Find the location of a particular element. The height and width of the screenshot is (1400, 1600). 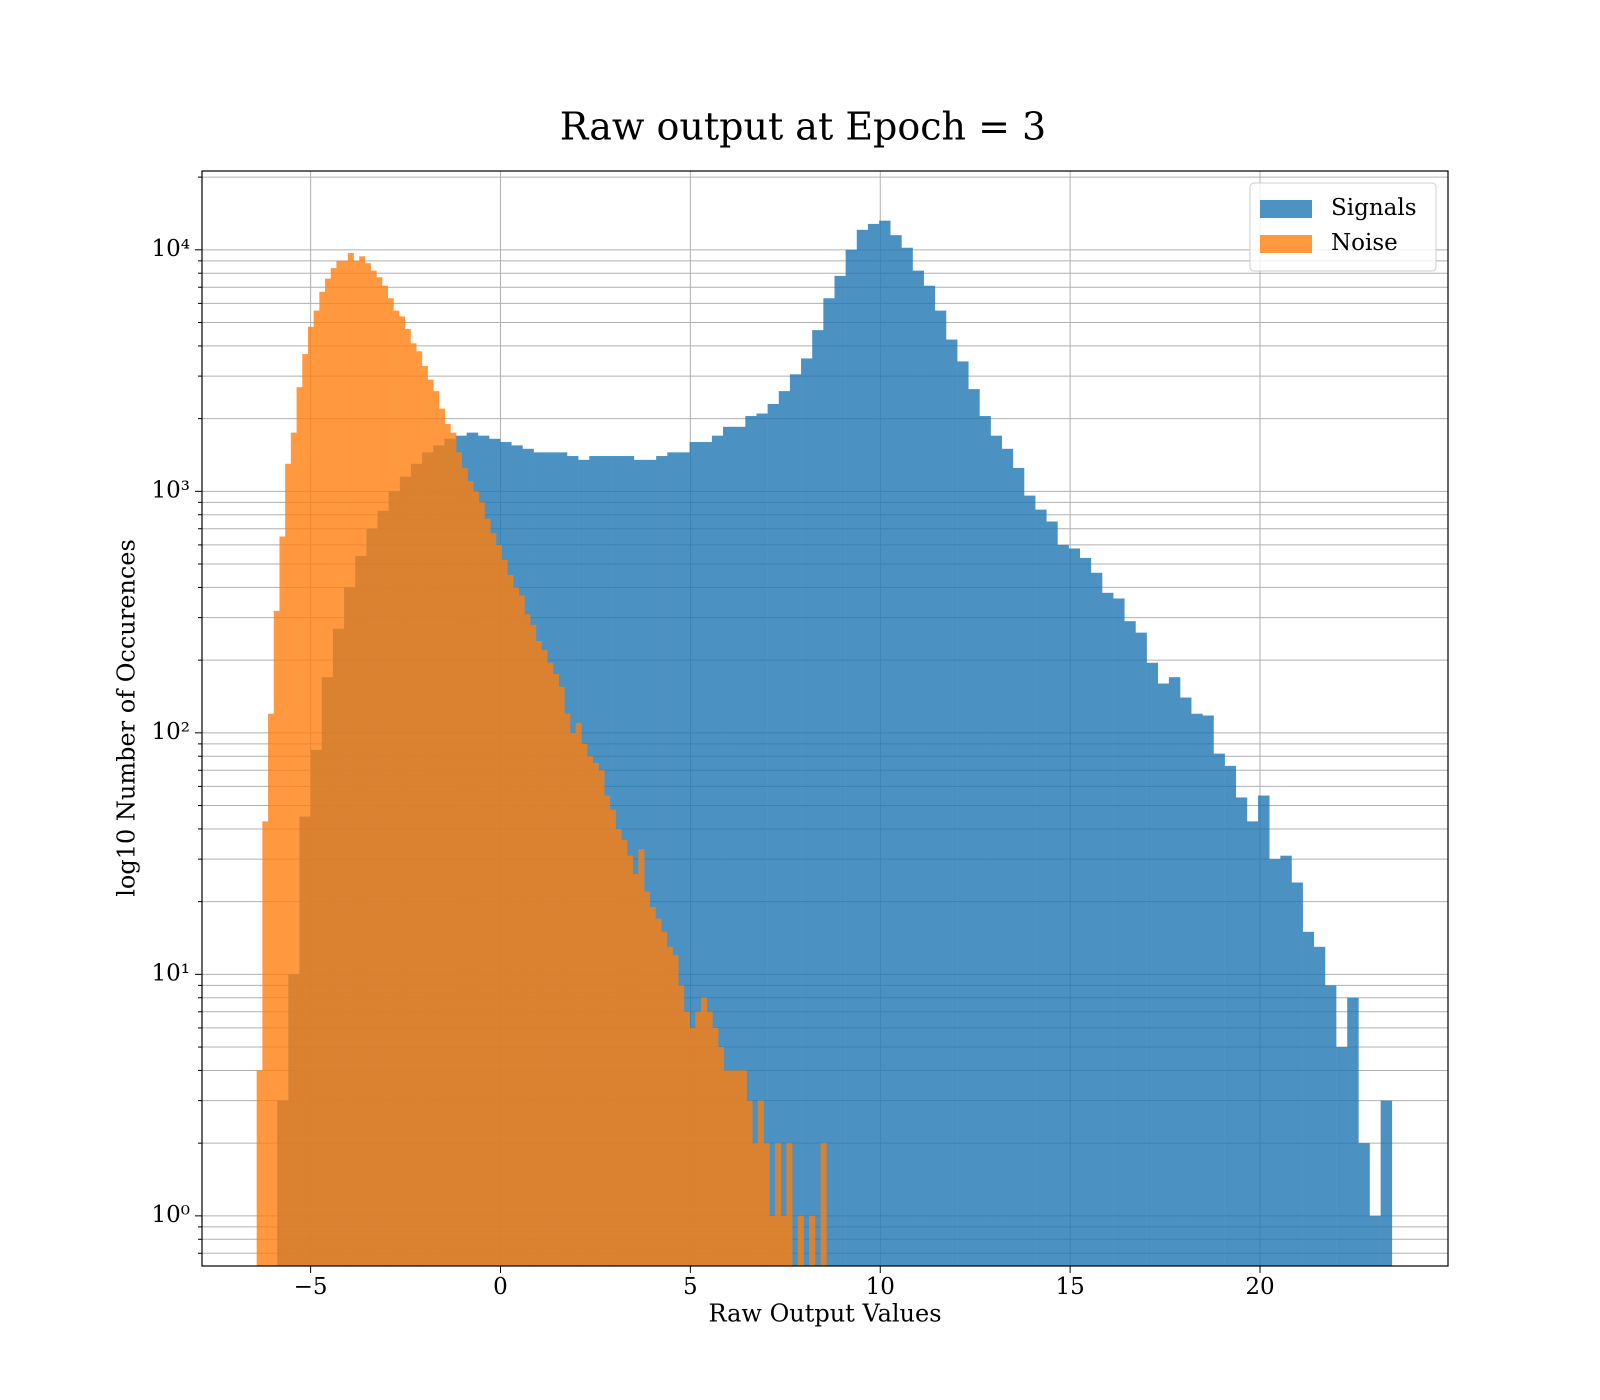

legend-label: Signals is located at coordinates (1374, 208).